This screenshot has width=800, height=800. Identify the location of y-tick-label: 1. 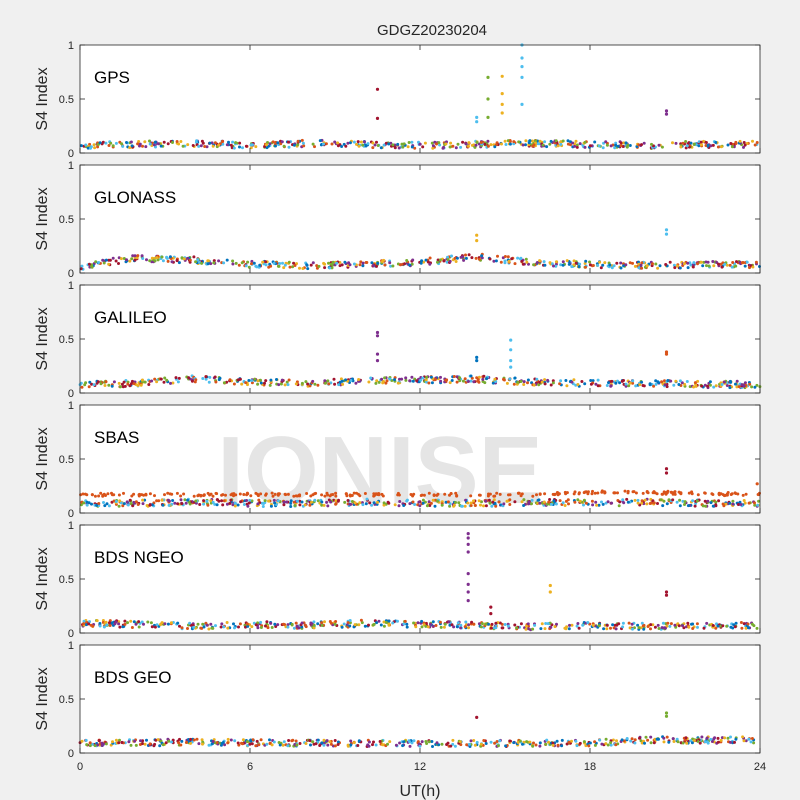
(71, 286).